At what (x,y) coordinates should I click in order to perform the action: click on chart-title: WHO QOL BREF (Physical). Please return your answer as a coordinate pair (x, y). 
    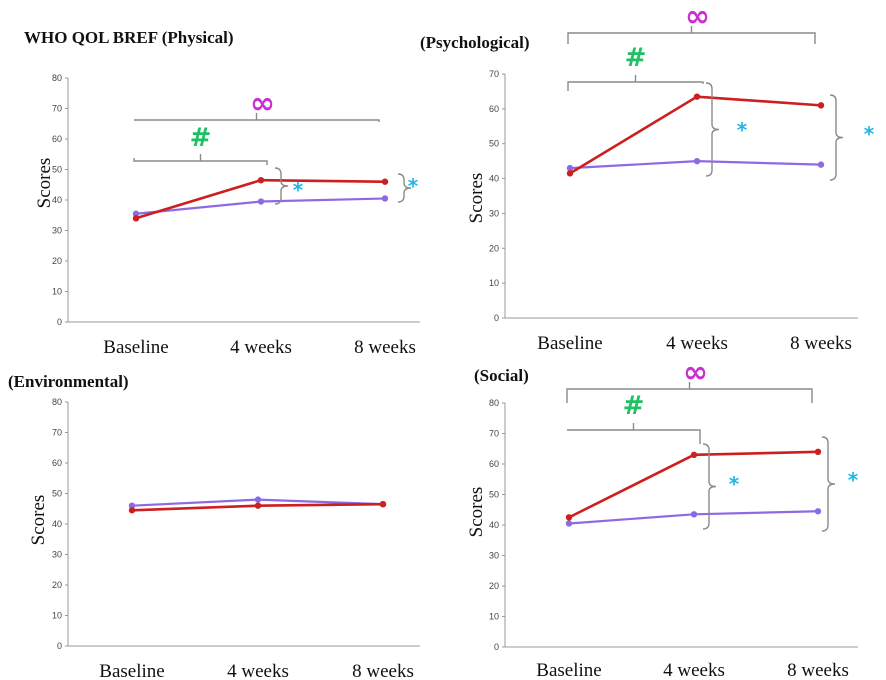
    Looking at the image, I should click on (129, 37).